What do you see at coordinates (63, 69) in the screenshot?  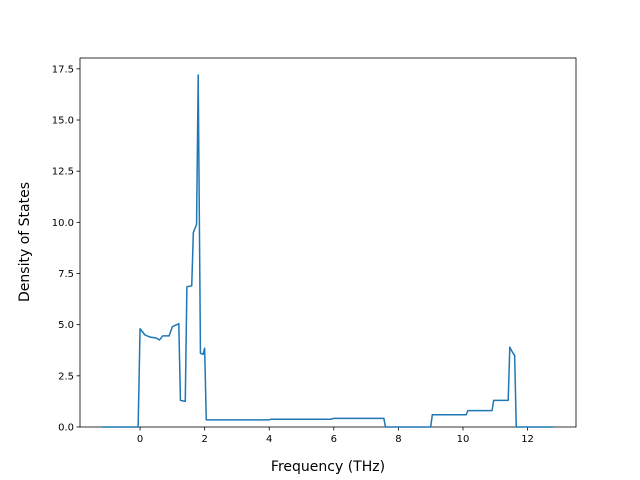 I see `y-tick-label: 17.5` at bounding box center [63, 69].